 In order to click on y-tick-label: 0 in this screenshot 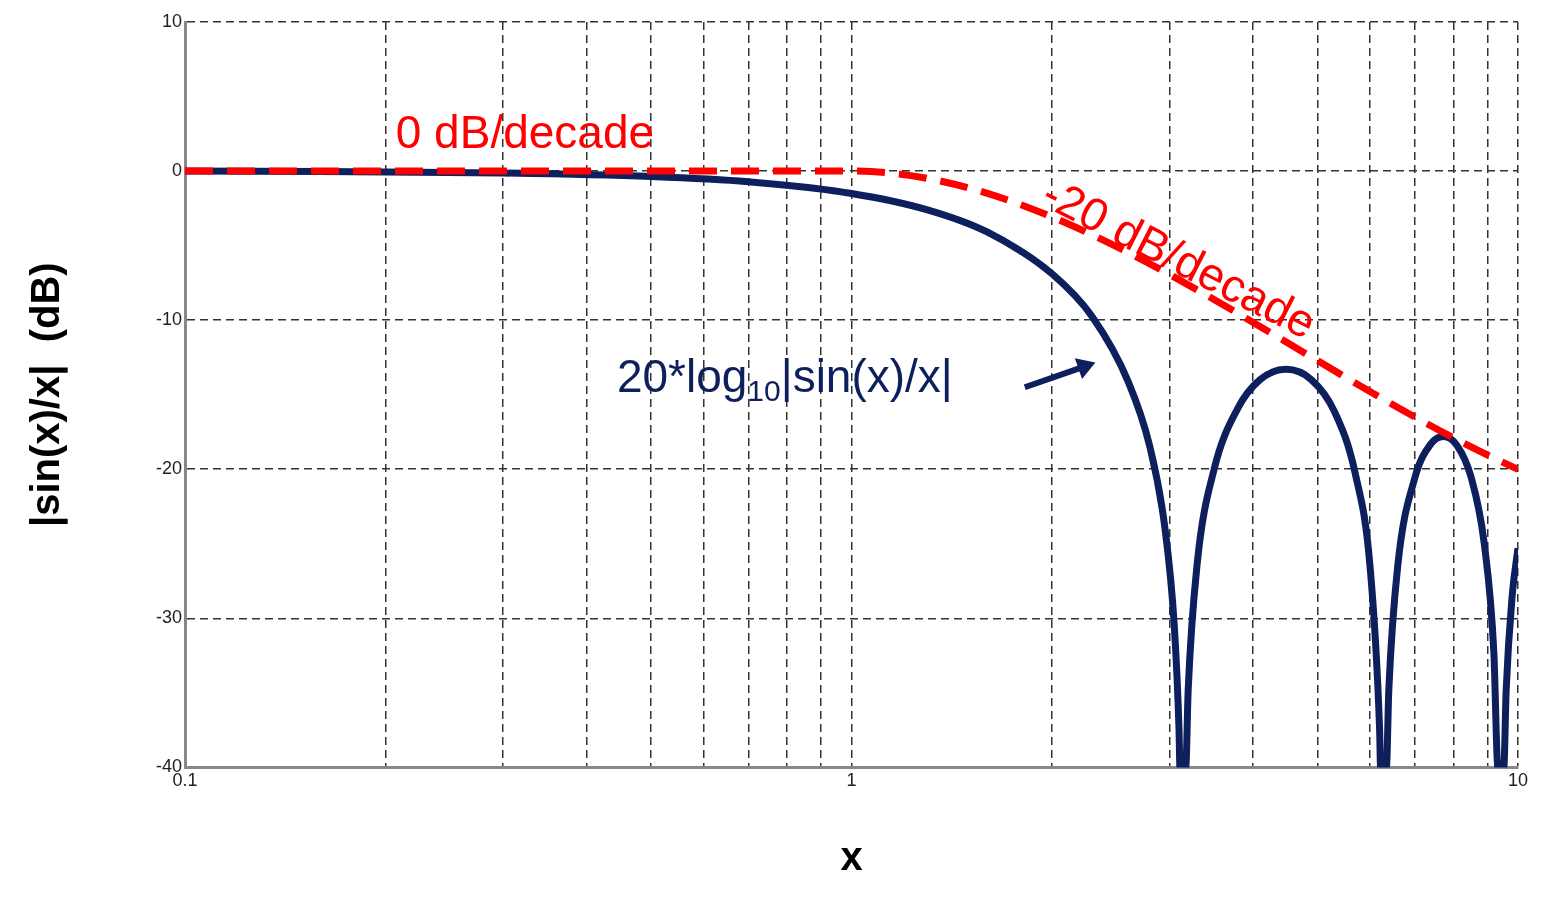, I will do `click(176, 170)`.